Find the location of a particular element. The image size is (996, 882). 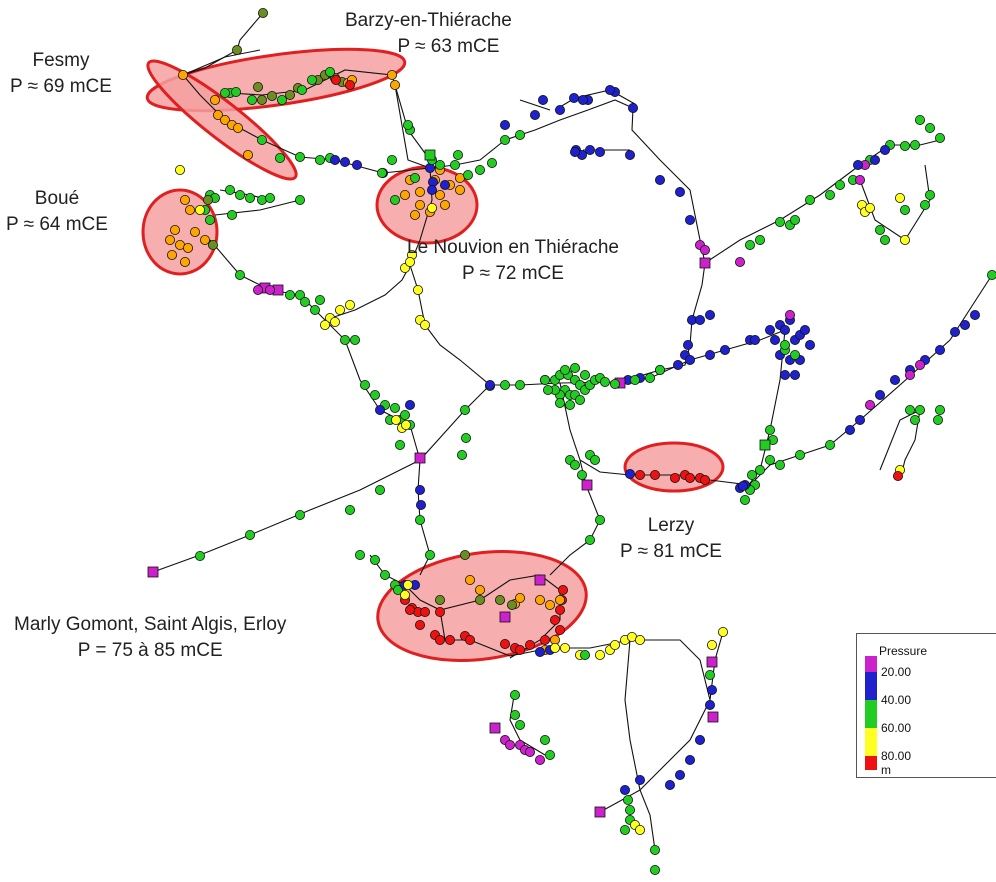

legend-tick-60: 60.00 is located at coordinates (896, 728).